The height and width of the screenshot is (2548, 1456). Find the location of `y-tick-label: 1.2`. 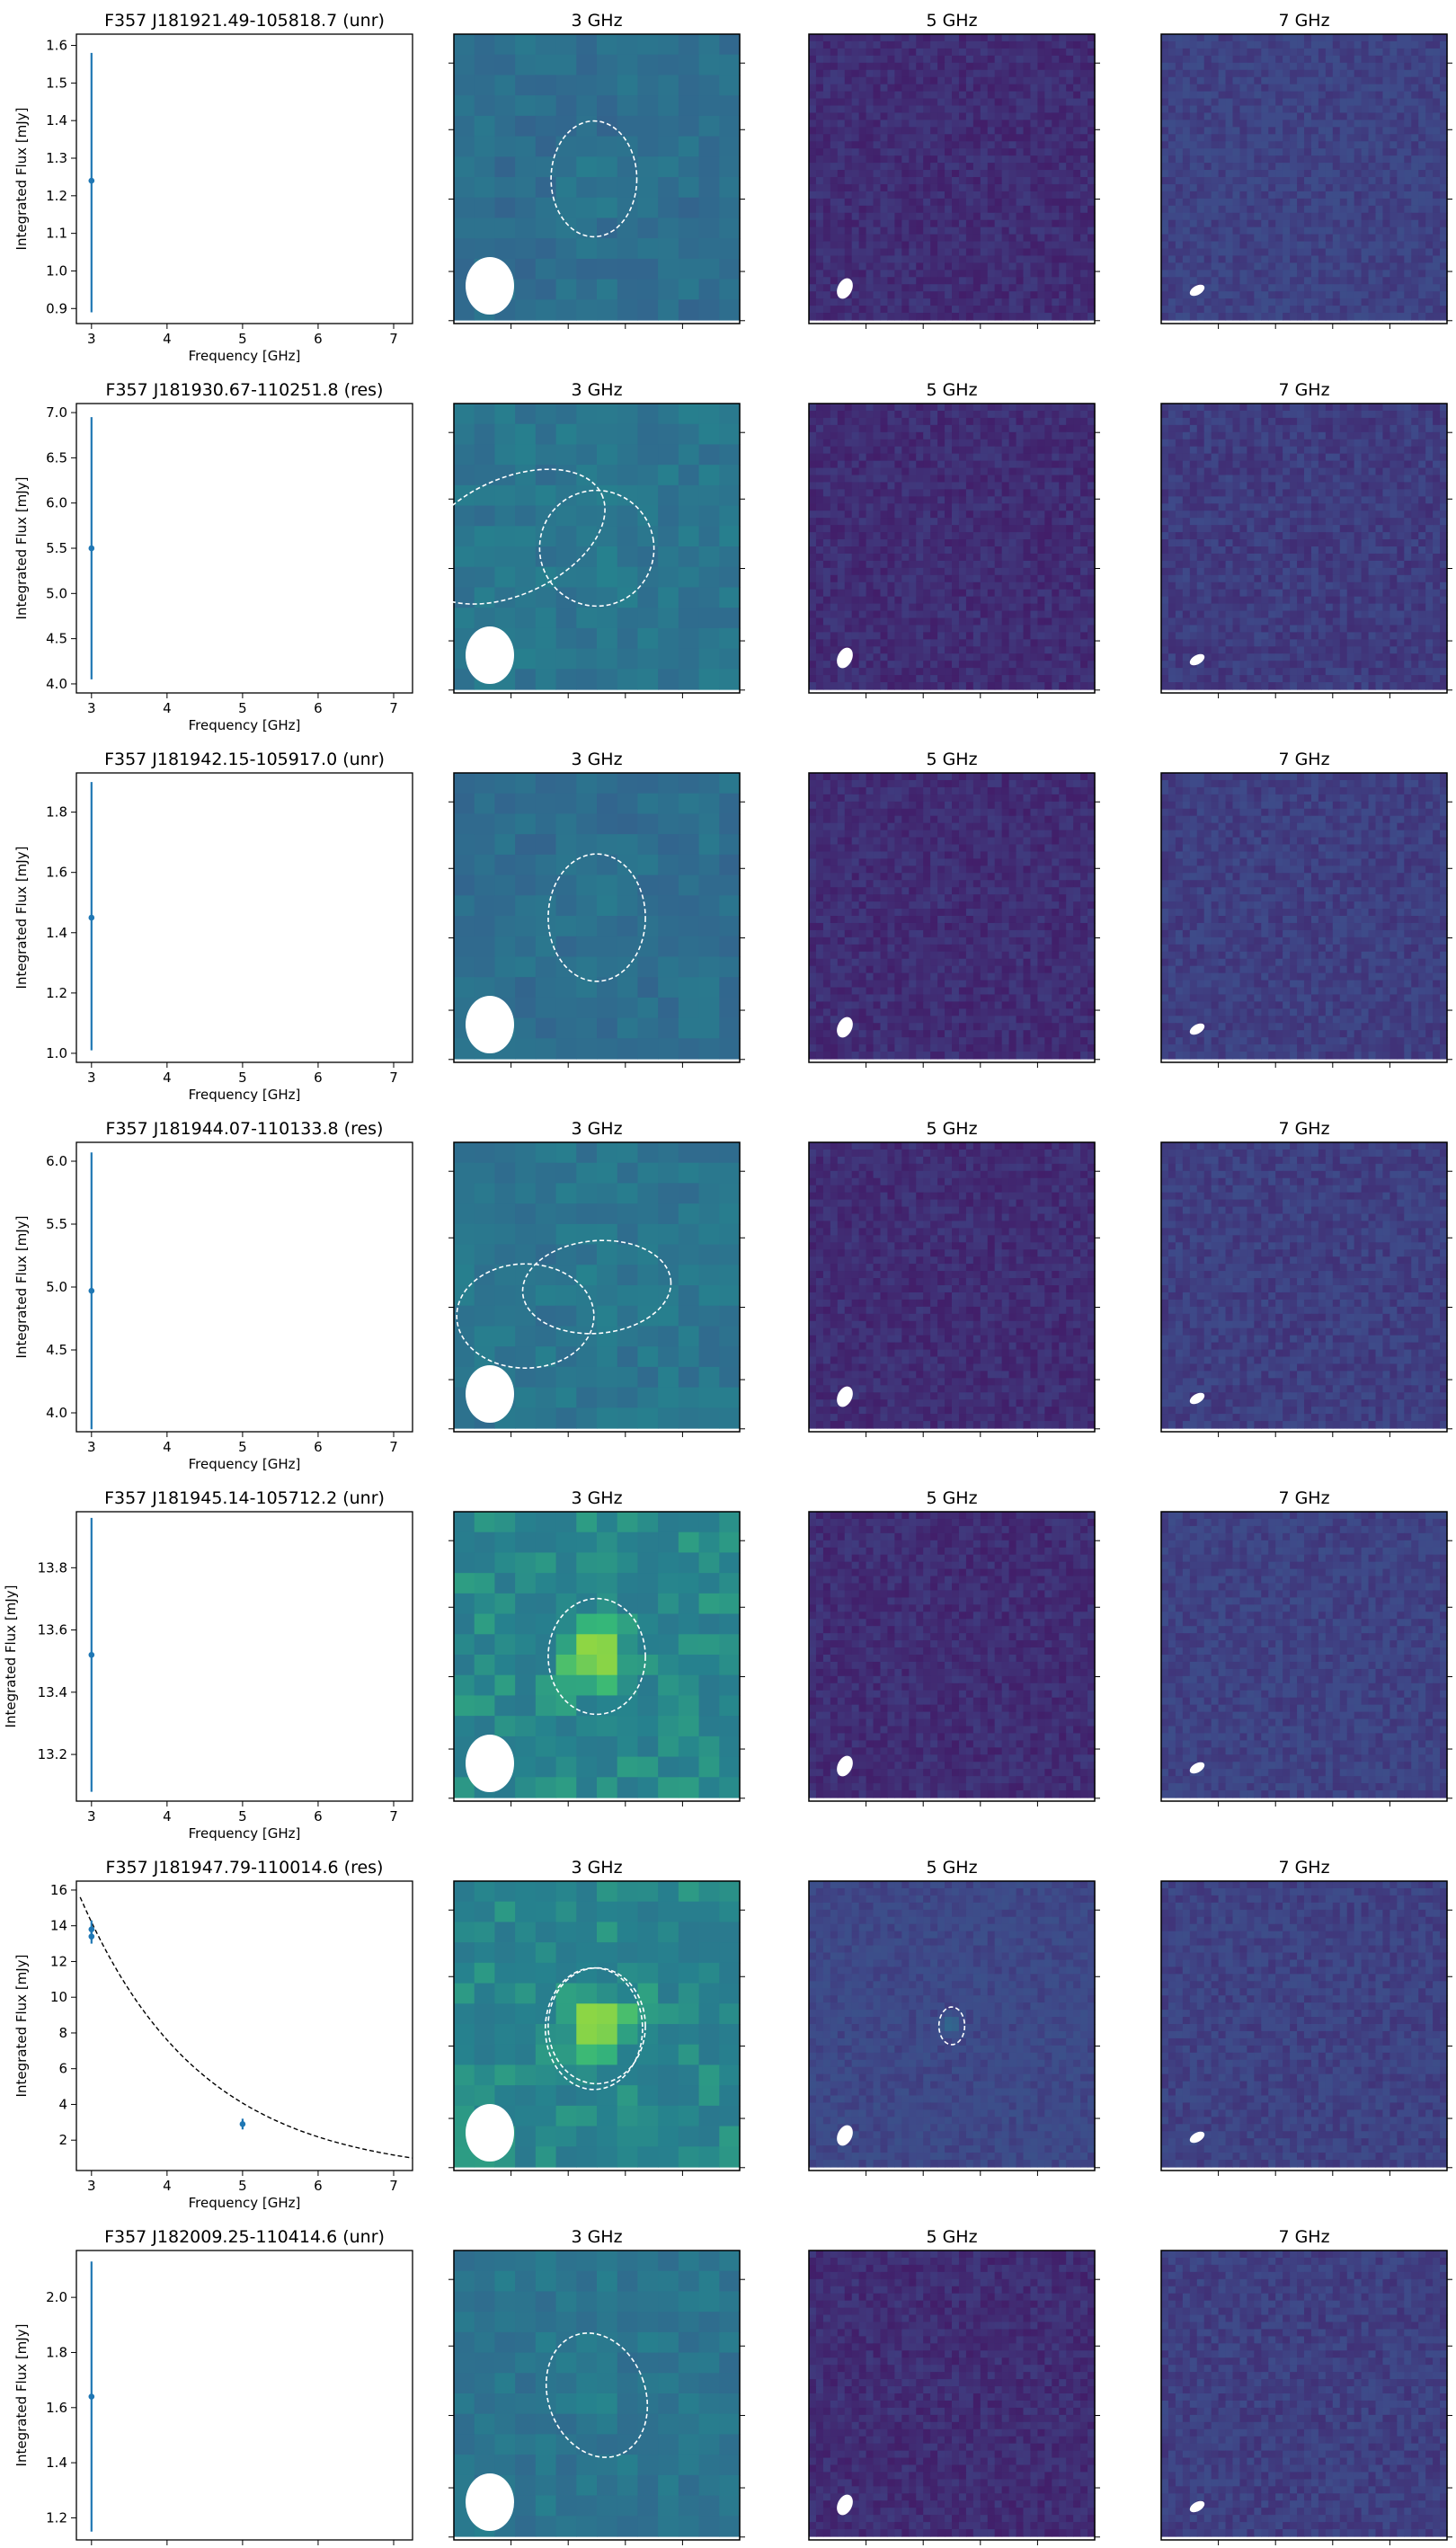

y-tick-label: 1.2 is located at coordinates (57, 196).